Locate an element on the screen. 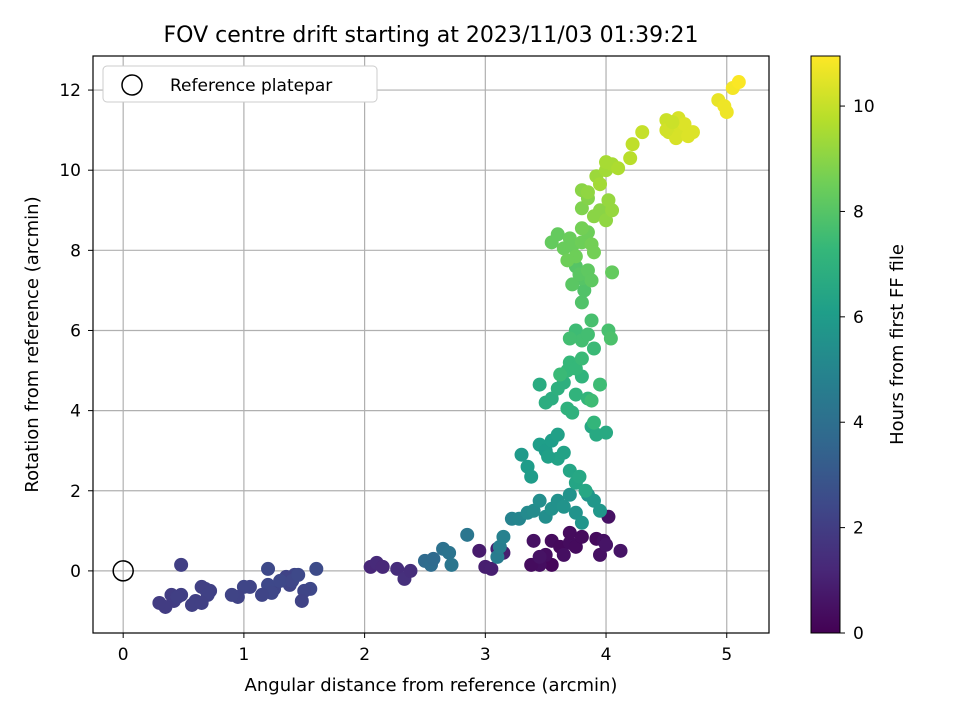  y-tick-label: 2 is located at coordinates (75, 492).